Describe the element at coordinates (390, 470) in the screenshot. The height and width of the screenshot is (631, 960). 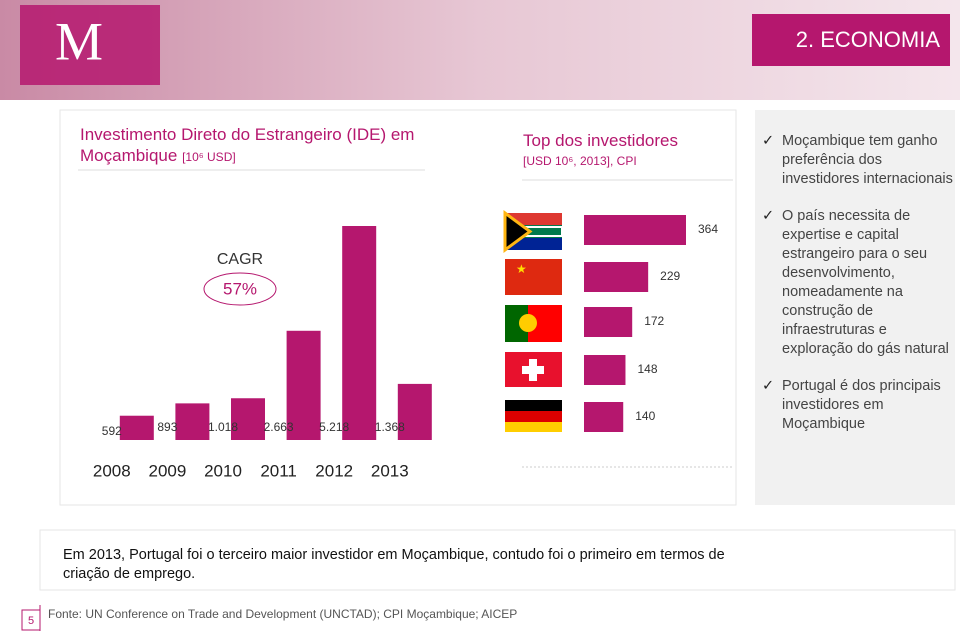
I see `x-tick-label: 2013` at that location.